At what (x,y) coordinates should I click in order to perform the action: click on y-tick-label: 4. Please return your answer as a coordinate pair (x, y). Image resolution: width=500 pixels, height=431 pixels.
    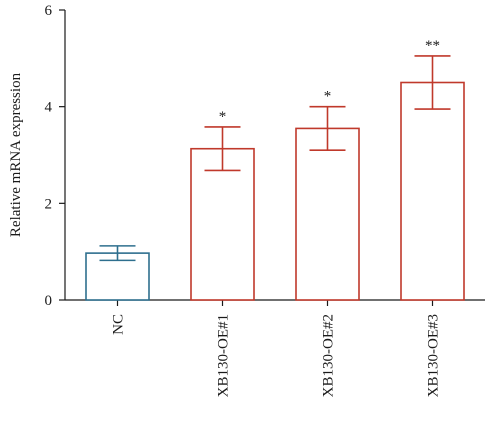
    Looking at the image, I should click on (49, 108).